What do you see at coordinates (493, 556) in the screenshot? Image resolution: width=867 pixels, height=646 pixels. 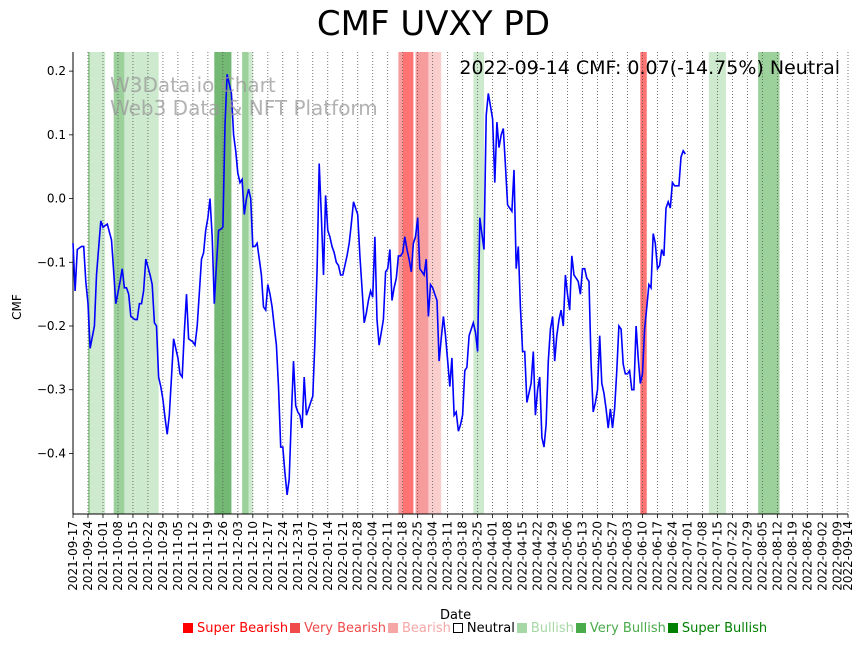 I see `x-tick-label: 2022-04-01` at bounding box center [493, 556].